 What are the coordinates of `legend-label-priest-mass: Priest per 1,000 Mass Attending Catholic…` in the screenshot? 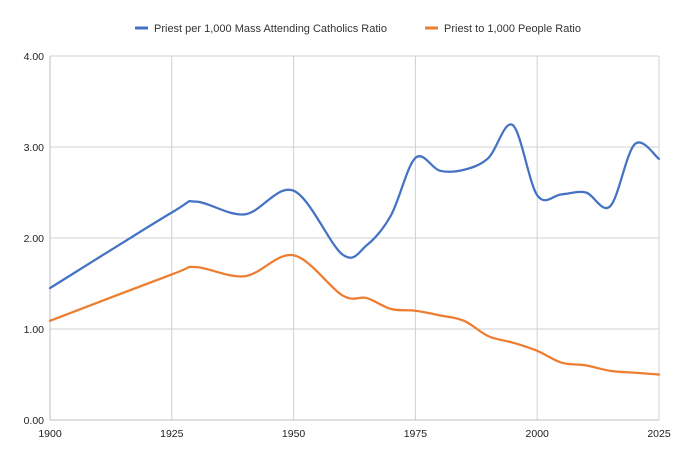 It's located at (270, 29).